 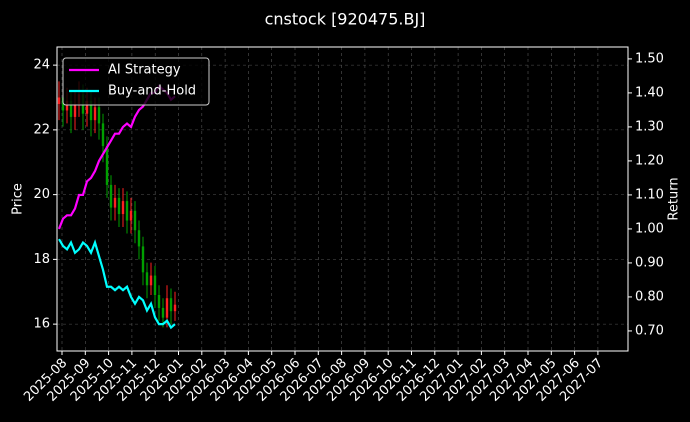 What do you see at coordinates (649, 330) in the screenshot?
I see `y2-tick-label: 0.70` at bounding box center [649, 330].